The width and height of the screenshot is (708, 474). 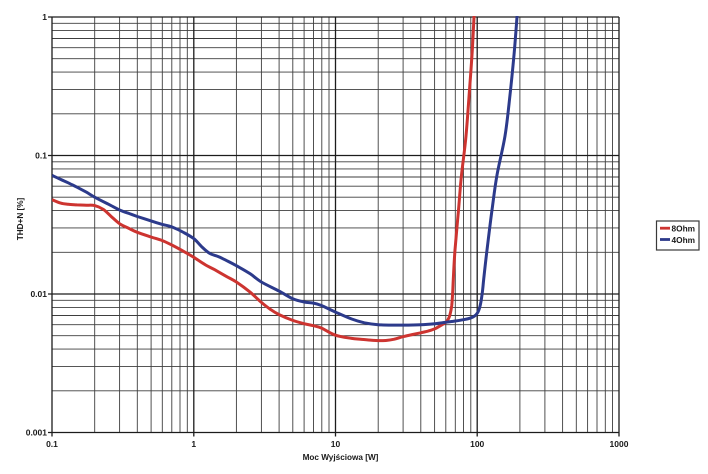 I want to click on svg-text: THD+N [%], so click(x=20, y=218).